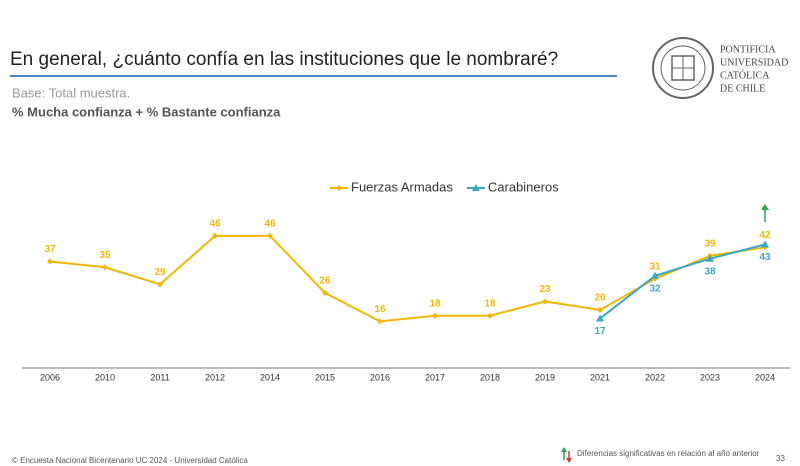  What do you see at coordinates (655, 266) in the screenshot?
I see `data-label: 31` at bounding box center [655, 266].